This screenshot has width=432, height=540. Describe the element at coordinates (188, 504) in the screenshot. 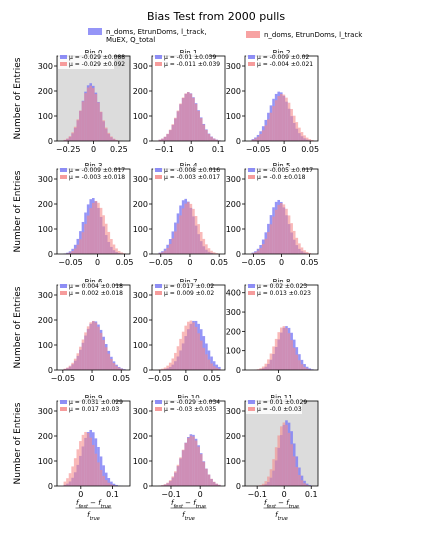

I see `x-axis-label-numerator: ffest − ftrue` at that location.